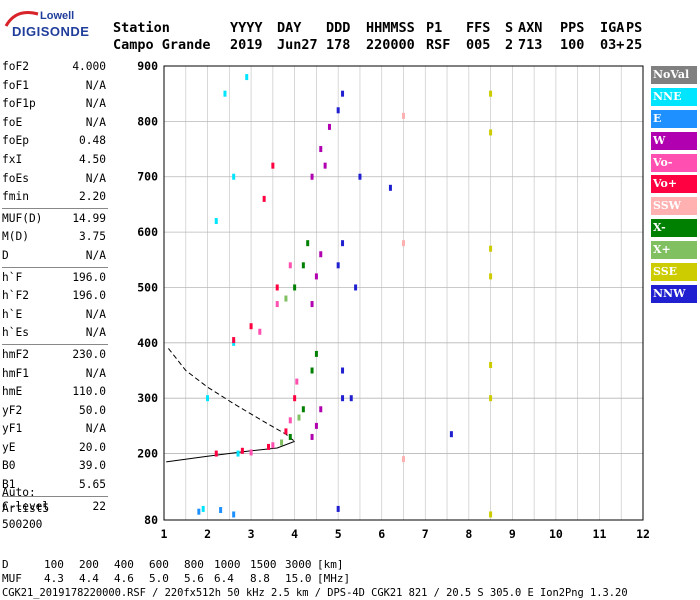 The width and height of the screenshot is (700, 600). What do you see at coordinates (54, 564) in the screenshot?
I see `distance-cell-1: 100` at bounding box center [54, 564].